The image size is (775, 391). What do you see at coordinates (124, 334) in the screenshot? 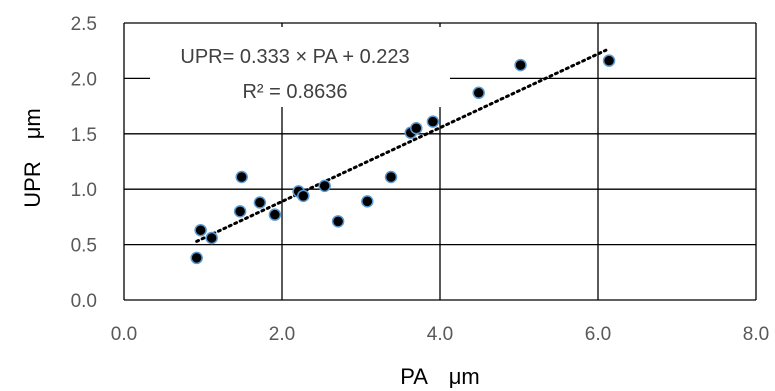
I see `x-tick-label: 0.0` at bounding box center [124, 334].